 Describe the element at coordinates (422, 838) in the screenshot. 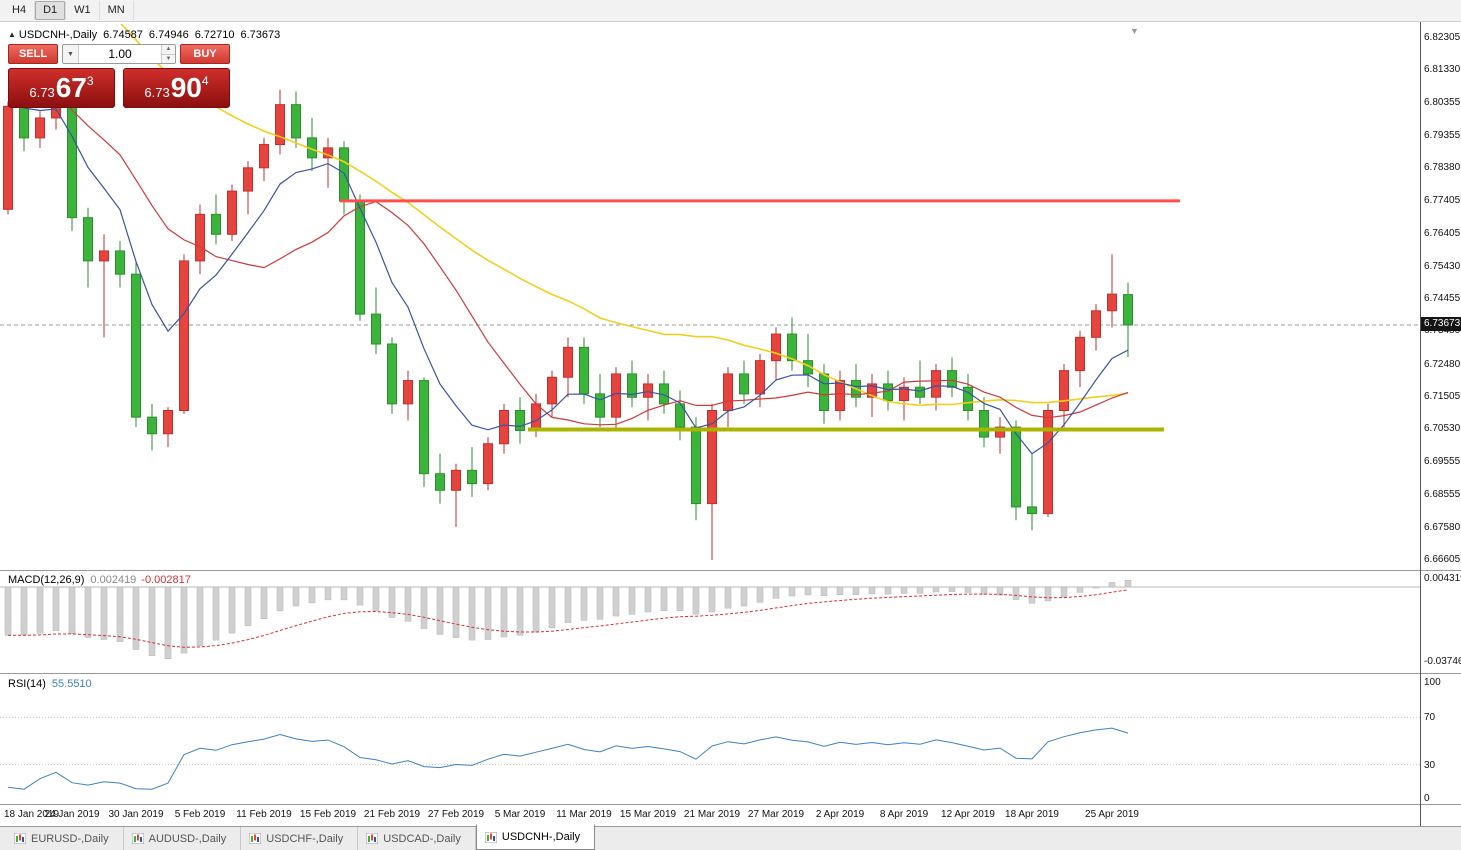

I see `tab-label: USDCAD-,Daily` at that location.